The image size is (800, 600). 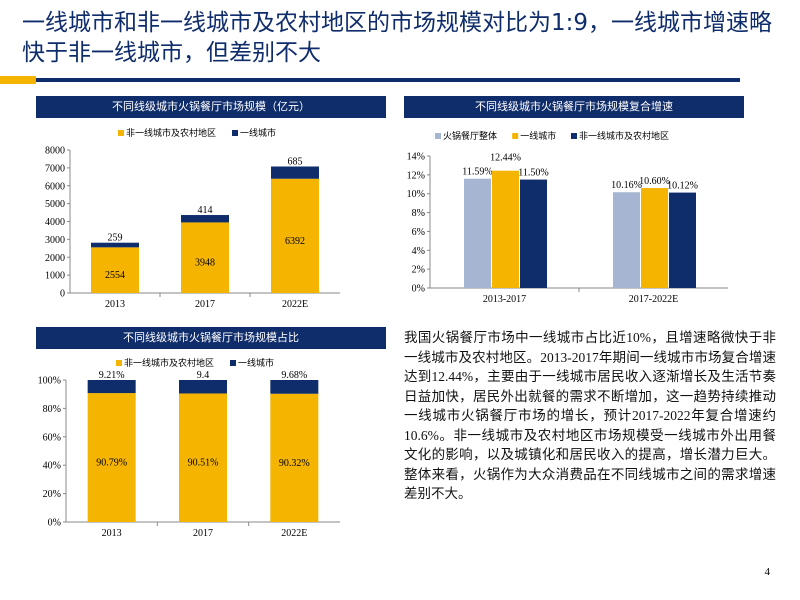 What do you see at coordinates (416, 157) in the screenshot?
I see `y-tick-label: 14%` at bounding box center [416, 157].